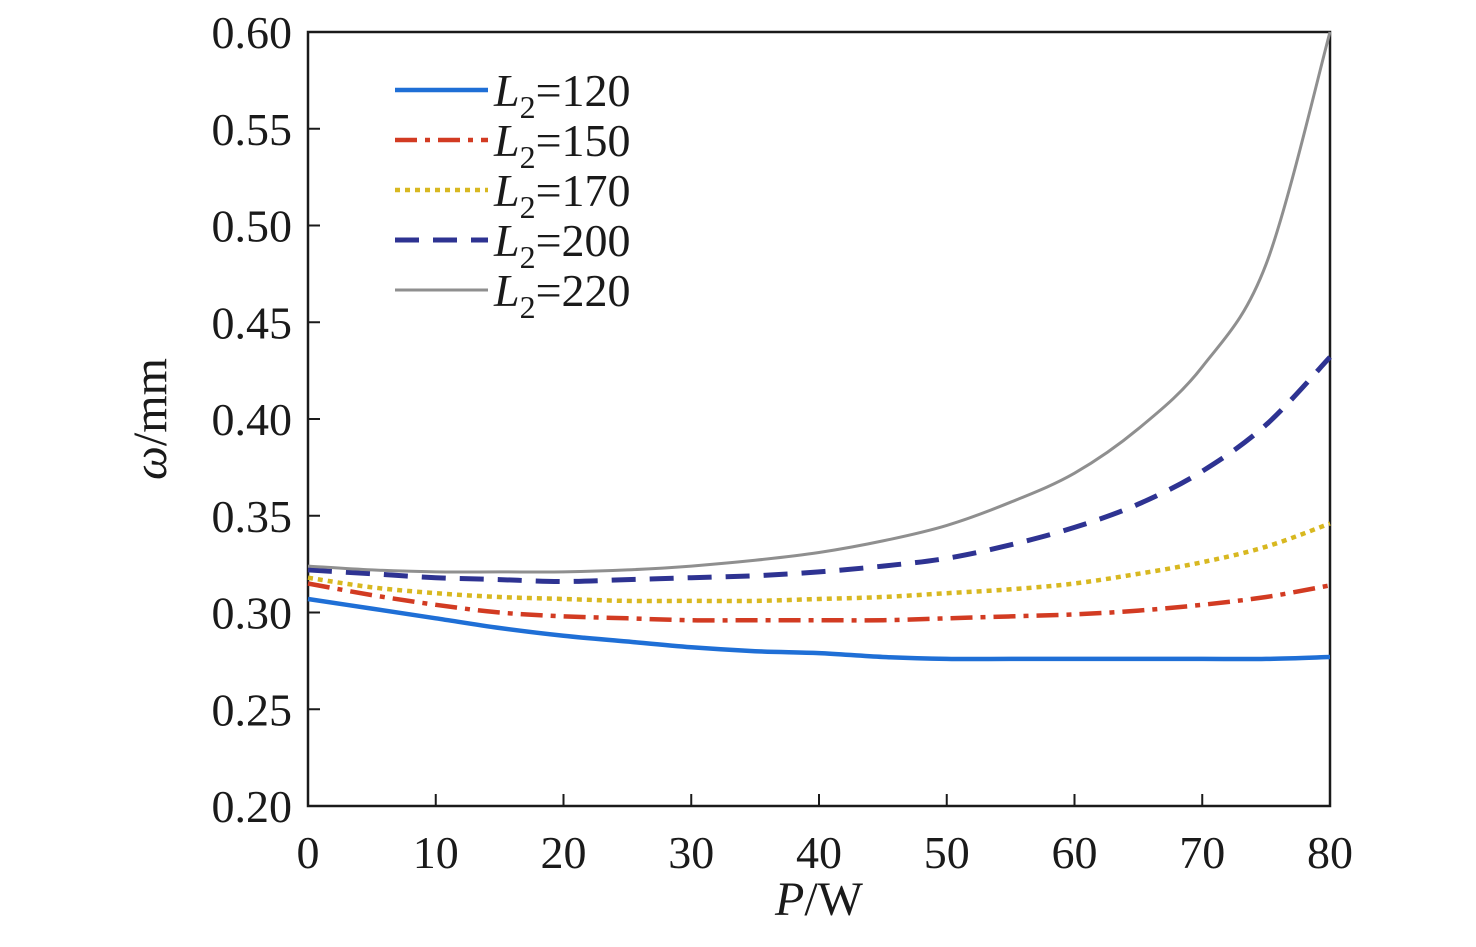 This screenshot has height=947, width=1476. I want to click on x-tick-label: 10, so click(436, 852).